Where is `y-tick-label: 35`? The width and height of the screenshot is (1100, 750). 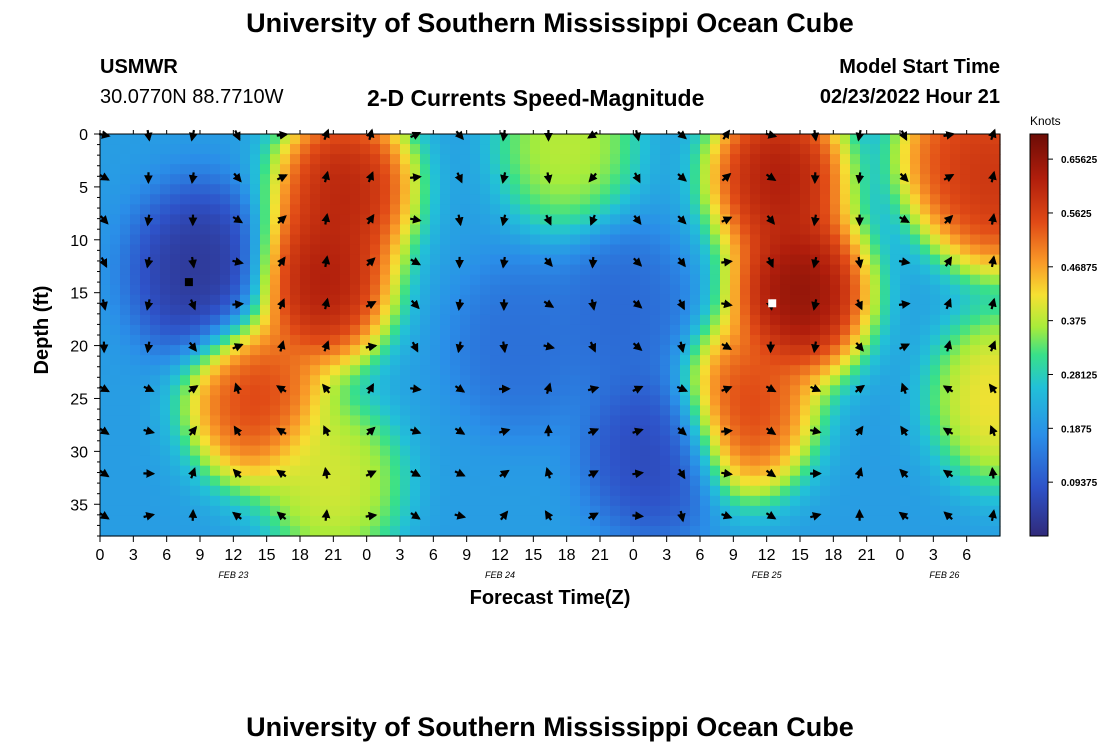 y-tick-label: 35 is located at coordinates (79, 505).